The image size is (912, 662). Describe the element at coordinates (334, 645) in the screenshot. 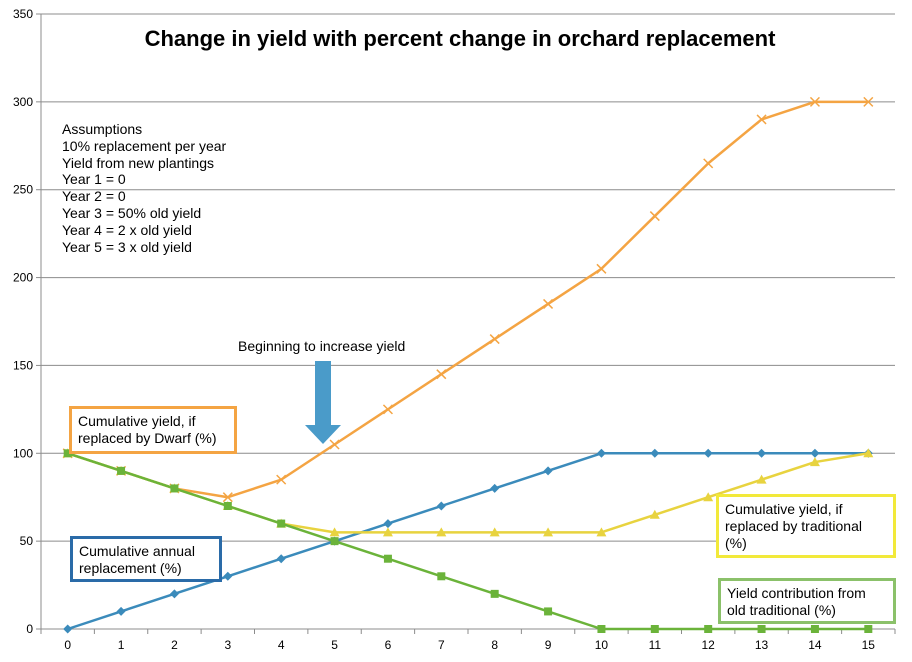

I see `x-tick-label: 5` at that location.